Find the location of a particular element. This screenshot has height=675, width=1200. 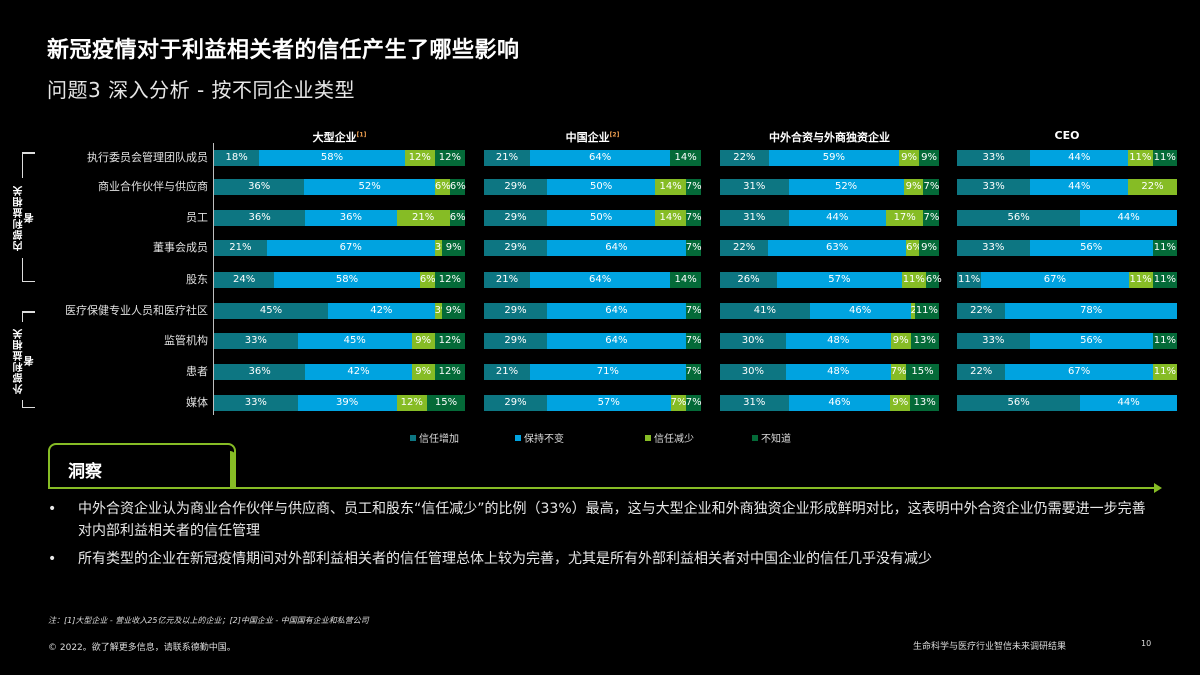

segment-decrease: 6% is located at coordinates (427, 280).